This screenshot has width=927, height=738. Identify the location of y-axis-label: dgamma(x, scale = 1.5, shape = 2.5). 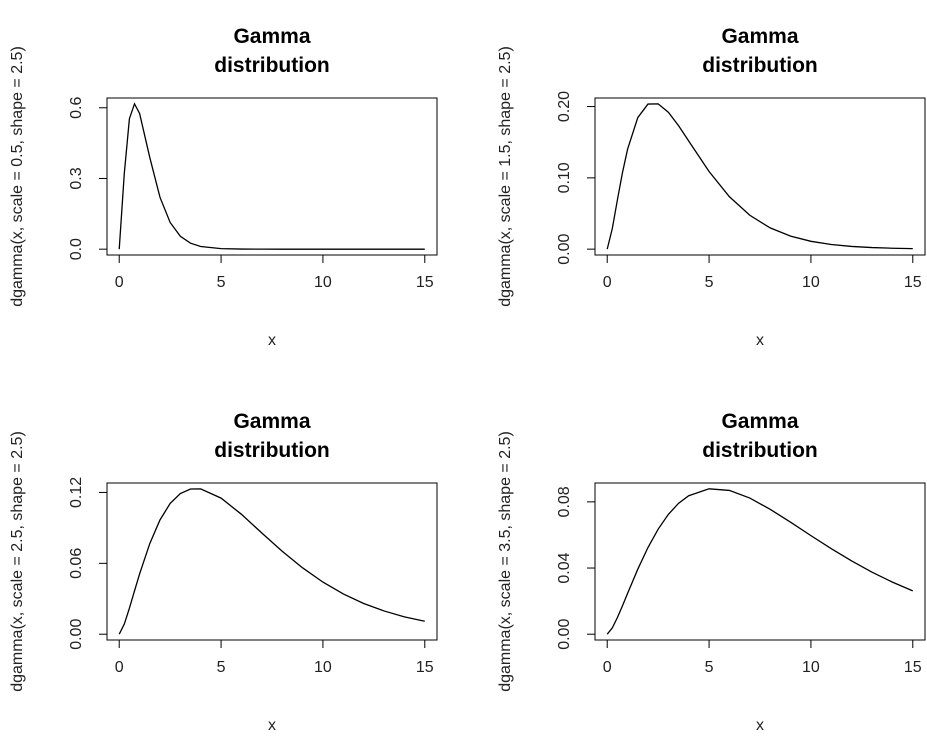
(505, 176).